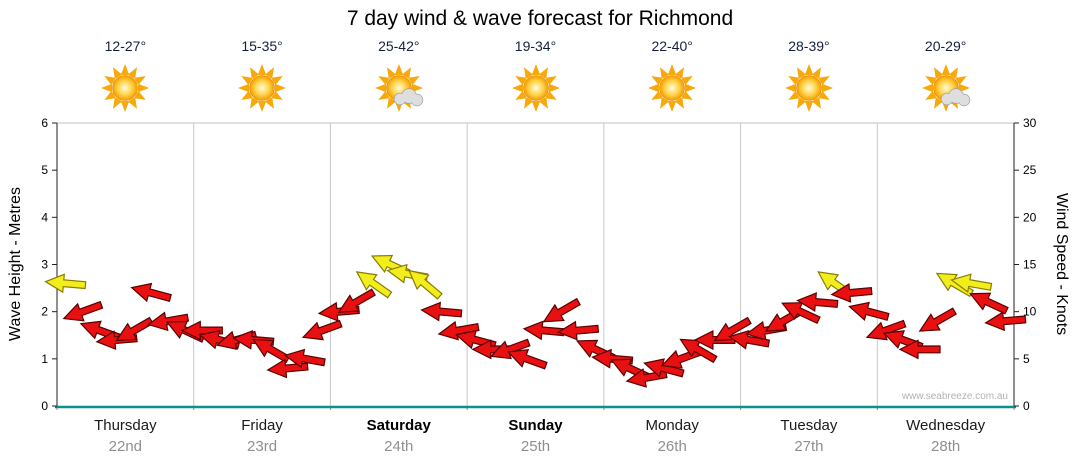  What do you see at coordinates (125, 425) in the screenshot?
I see `day-name: Thursday` at bounding box center [125, 425].